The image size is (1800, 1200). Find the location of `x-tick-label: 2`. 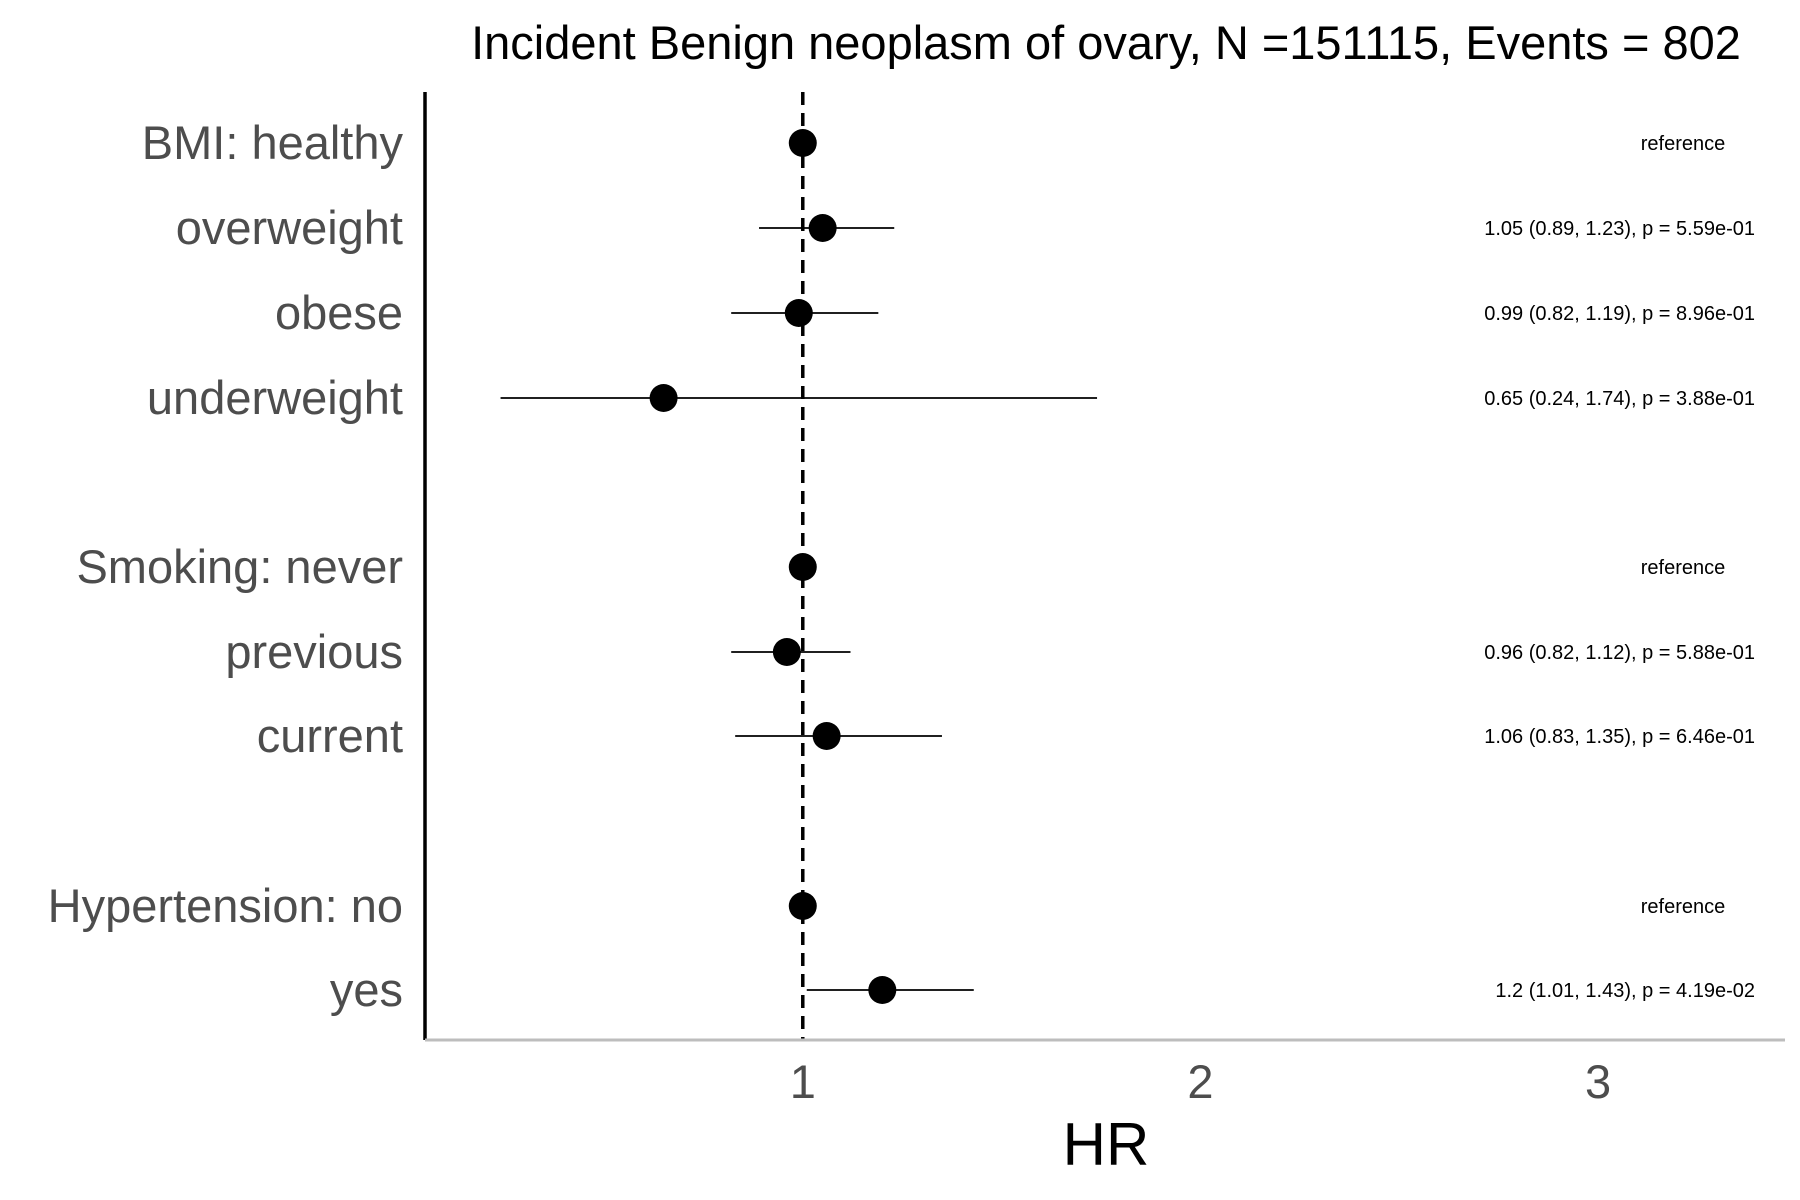

x-tick-label: 2 is located at coordinates (1200, 1081).